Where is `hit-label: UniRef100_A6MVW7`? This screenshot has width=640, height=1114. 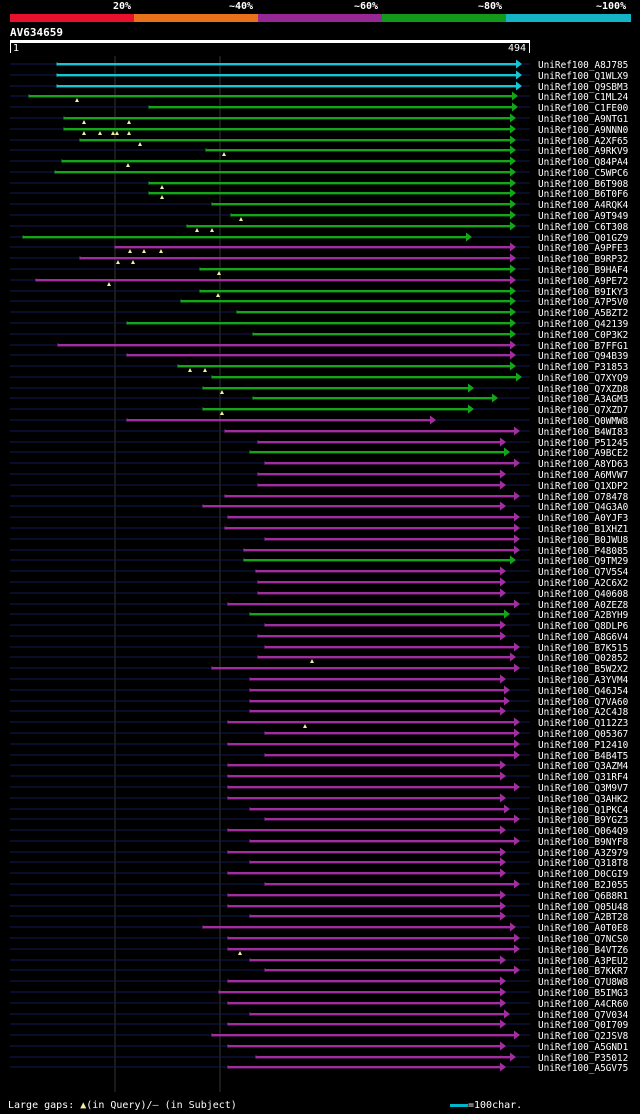 hit-label: UniRef100_A6MVW7 is located at coordinates (583, 475).